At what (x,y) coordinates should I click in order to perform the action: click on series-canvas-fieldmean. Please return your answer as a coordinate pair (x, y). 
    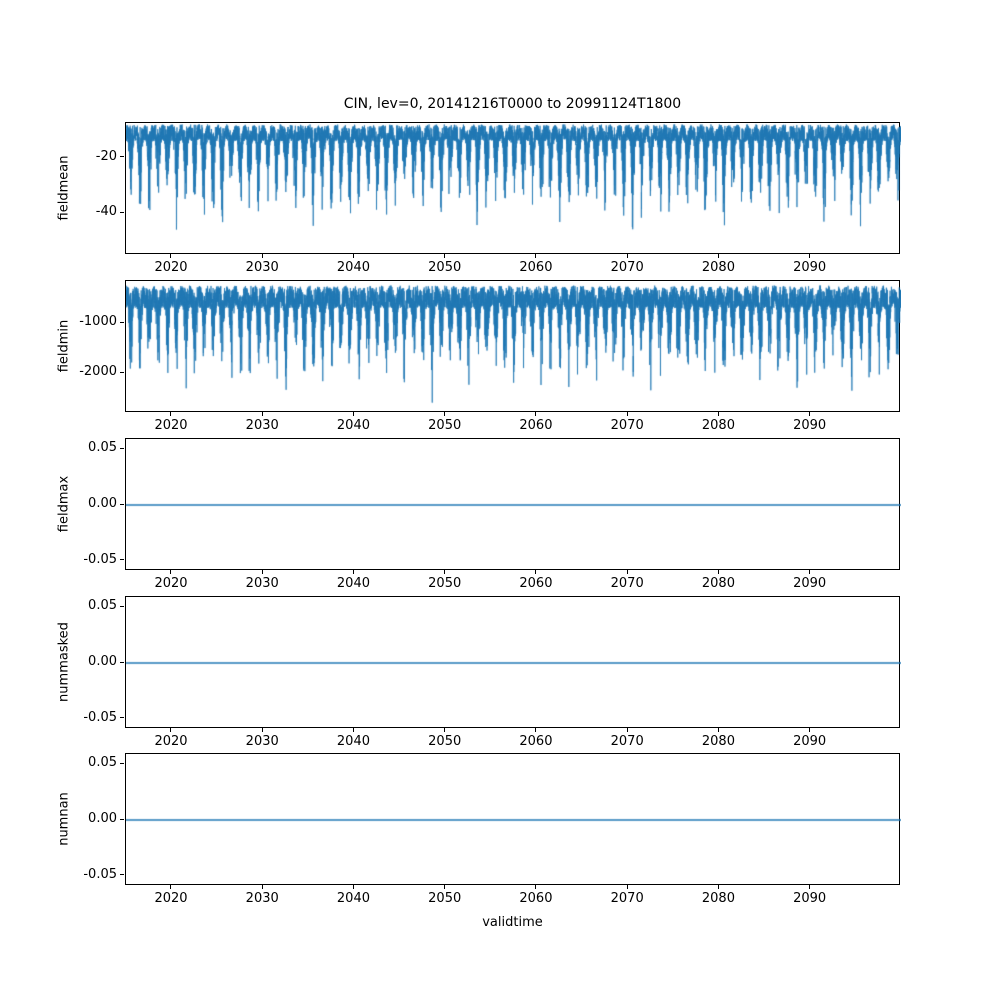
    Looking at the image, I should click on (513, 189).